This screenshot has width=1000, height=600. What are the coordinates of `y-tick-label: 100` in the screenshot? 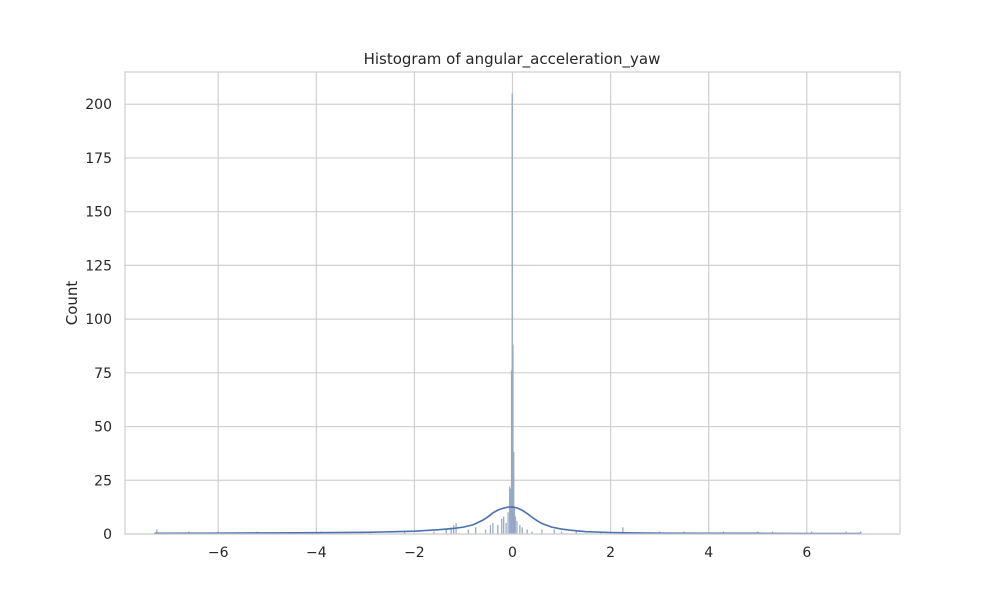 It's located at (98, 320).